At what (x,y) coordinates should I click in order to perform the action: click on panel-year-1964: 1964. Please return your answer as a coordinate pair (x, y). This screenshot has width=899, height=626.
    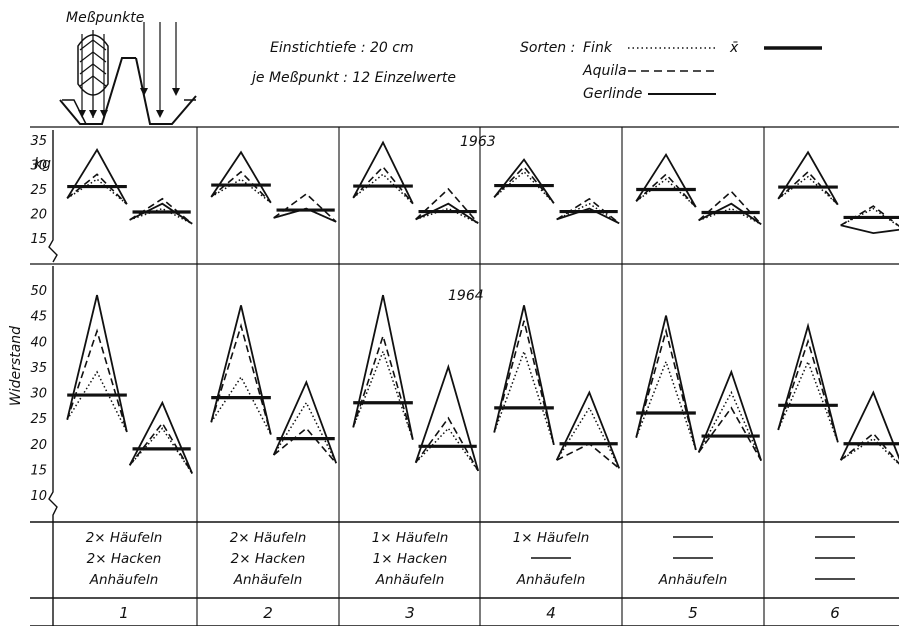
    Looking at the image, I should click on (466, 296).